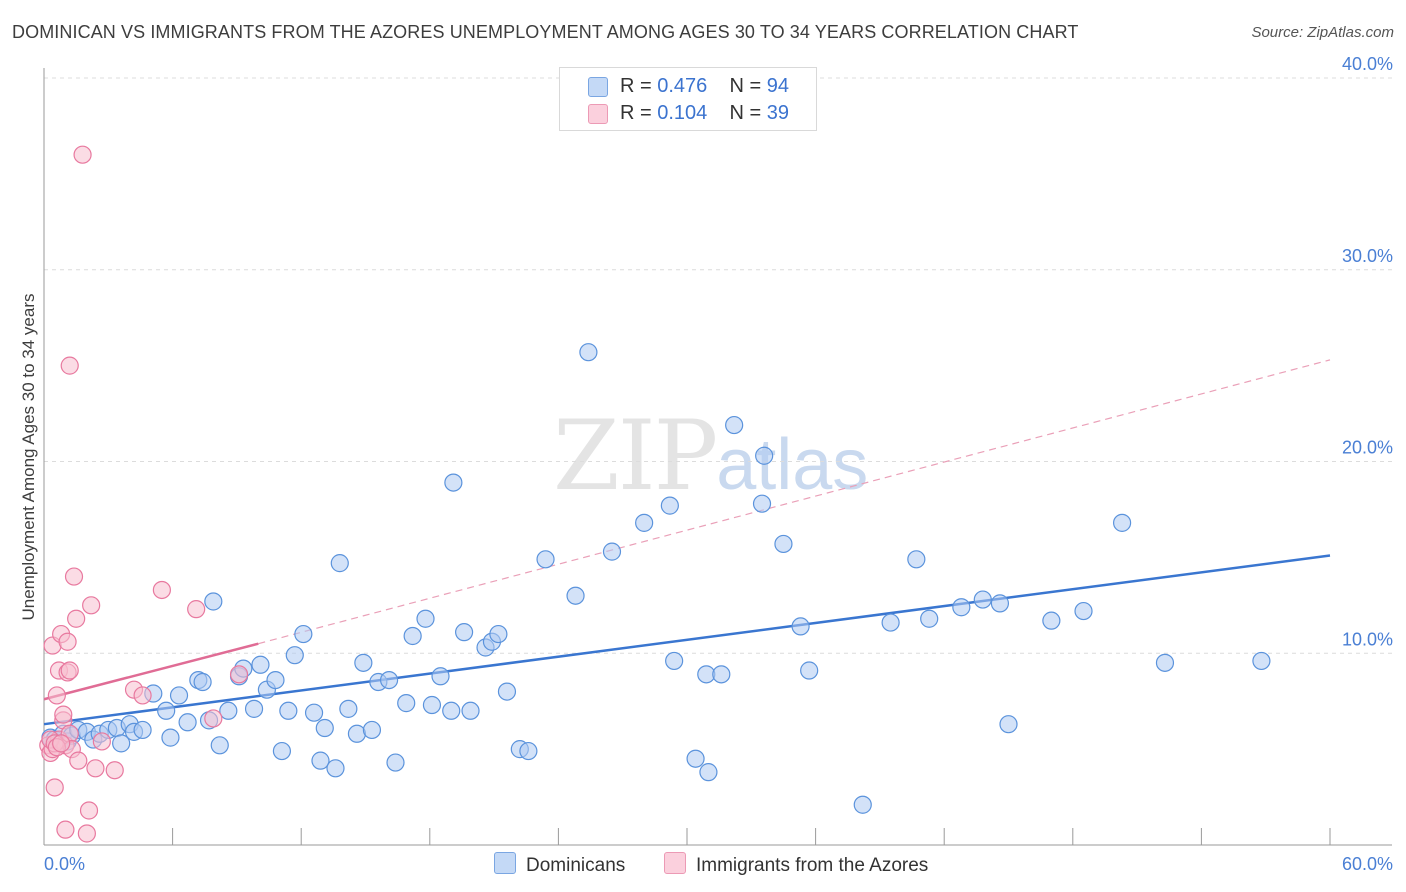 Image resolution: width=1406 pixels, height=892 pixels. Describe the element at coordinates (598, 114) in the screenshot. I see `legend-swatch-pink` at that location.